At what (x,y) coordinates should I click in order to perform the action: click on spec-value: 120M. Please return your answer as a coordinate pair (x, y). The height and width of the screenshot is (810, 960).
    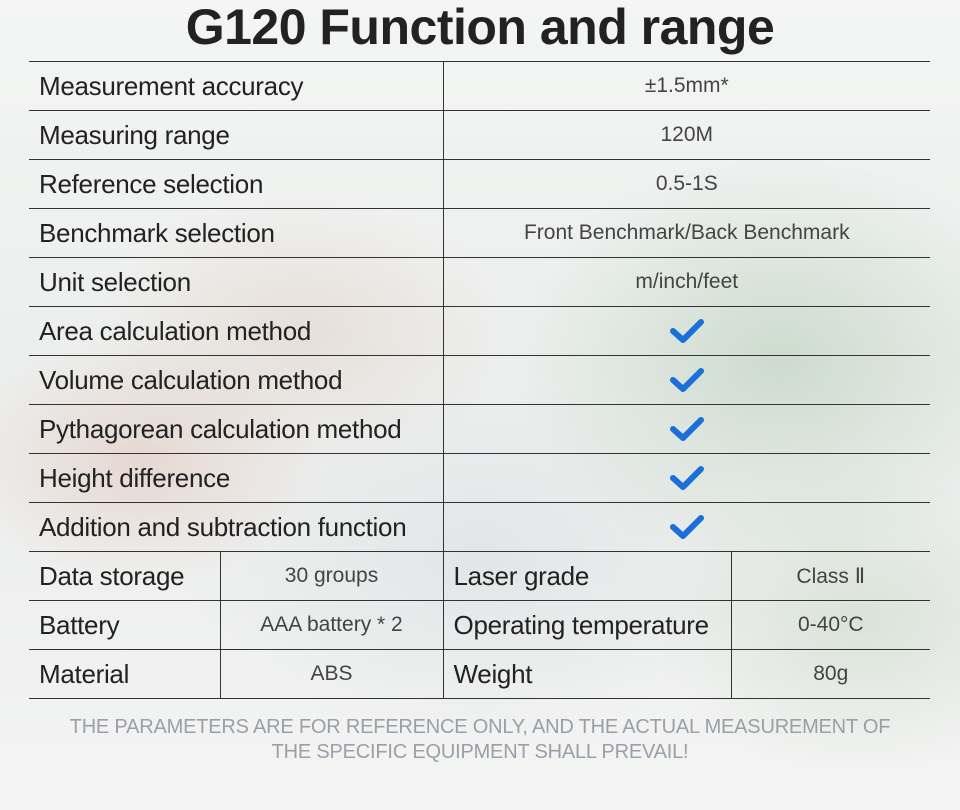
    Looking at the image, I should click on (686, 135).